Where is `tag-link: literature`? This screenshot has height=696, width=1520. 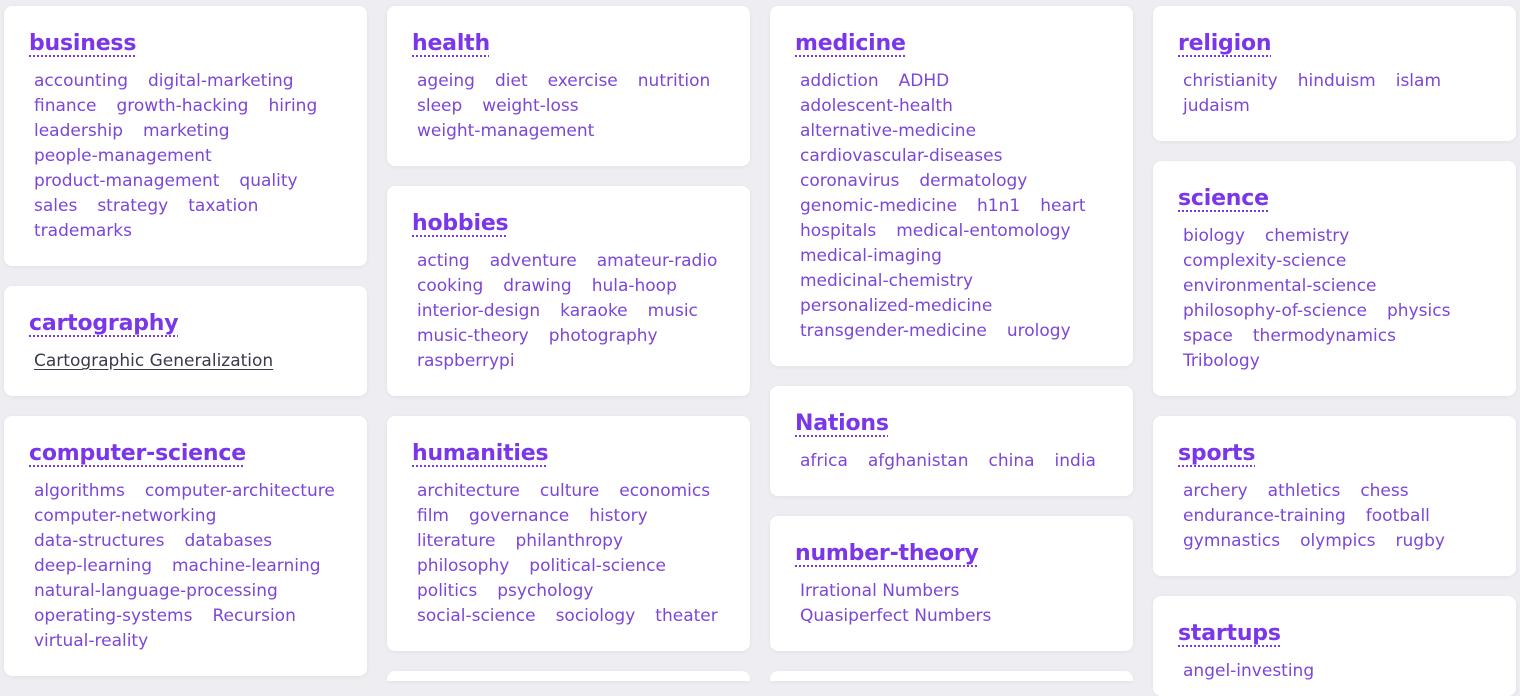
tag-link: literature is located at coordinates (456, 541).